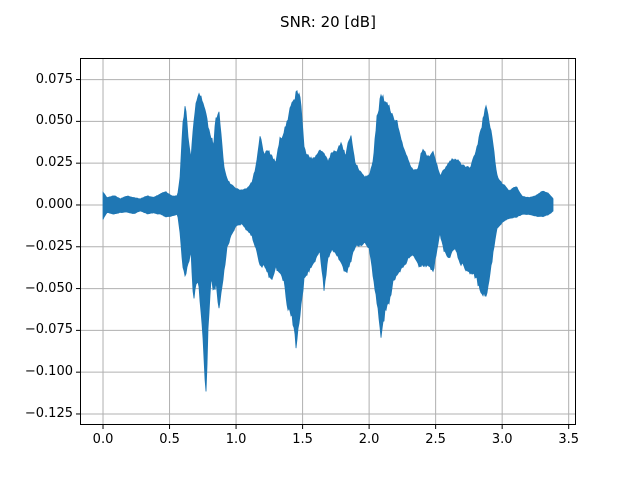 The image size is (640, 480). Describe the element at coordinates (48, 413) in the screenshot. I see `y-tick-label: −0.125` at that location.